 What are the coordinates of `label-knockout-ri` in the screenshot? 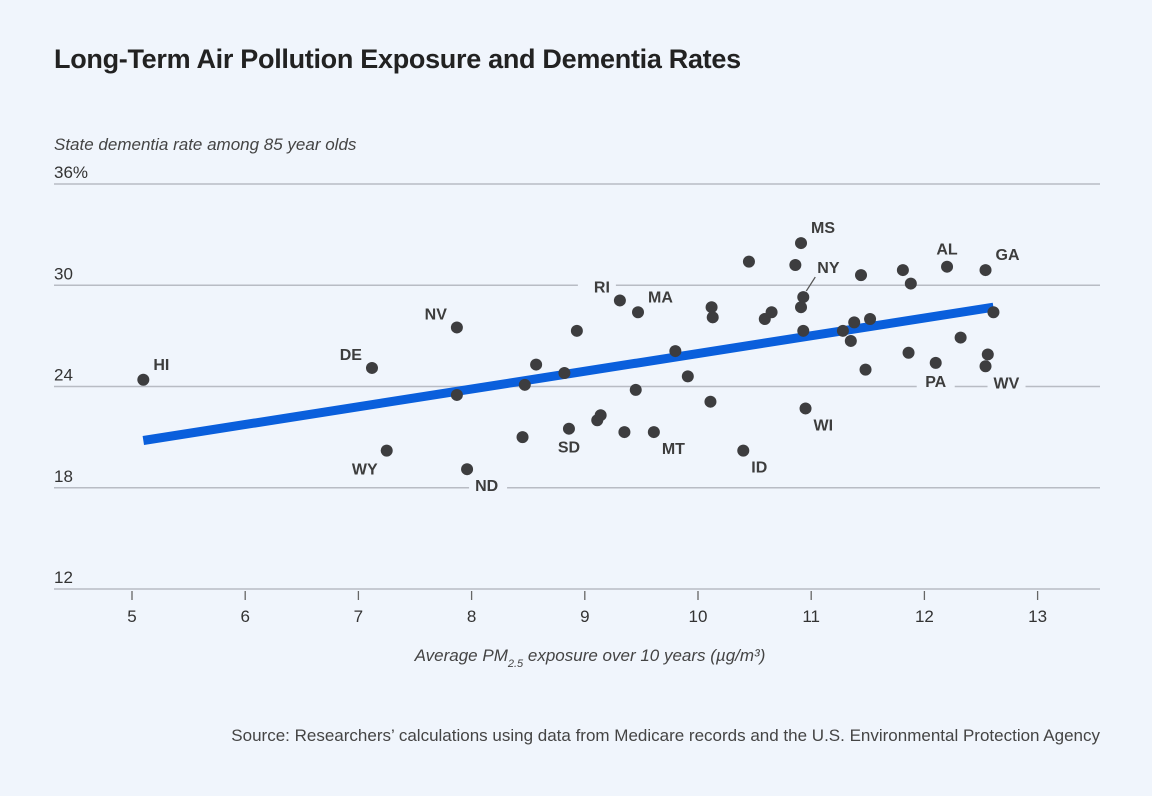 It's located at (596, 286).